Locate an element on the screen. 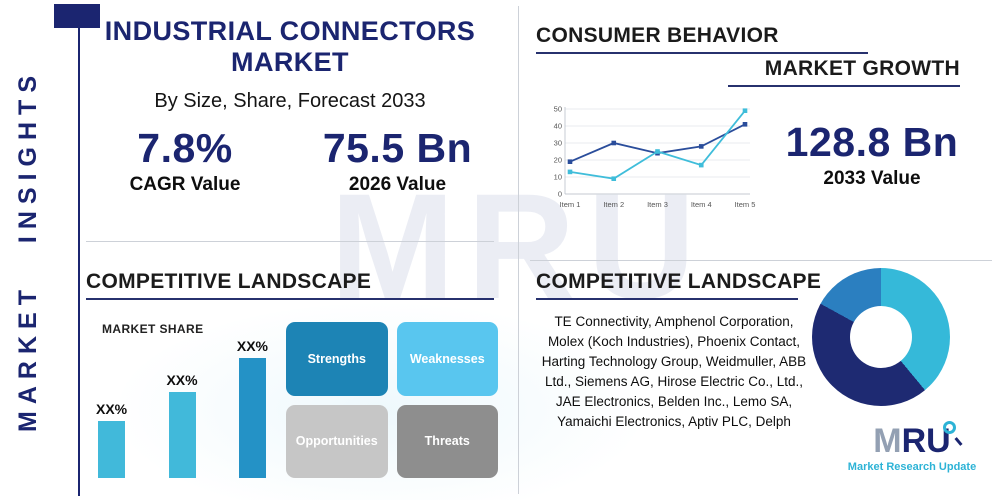  market-growth-underline is located at coordinates (844, 86).